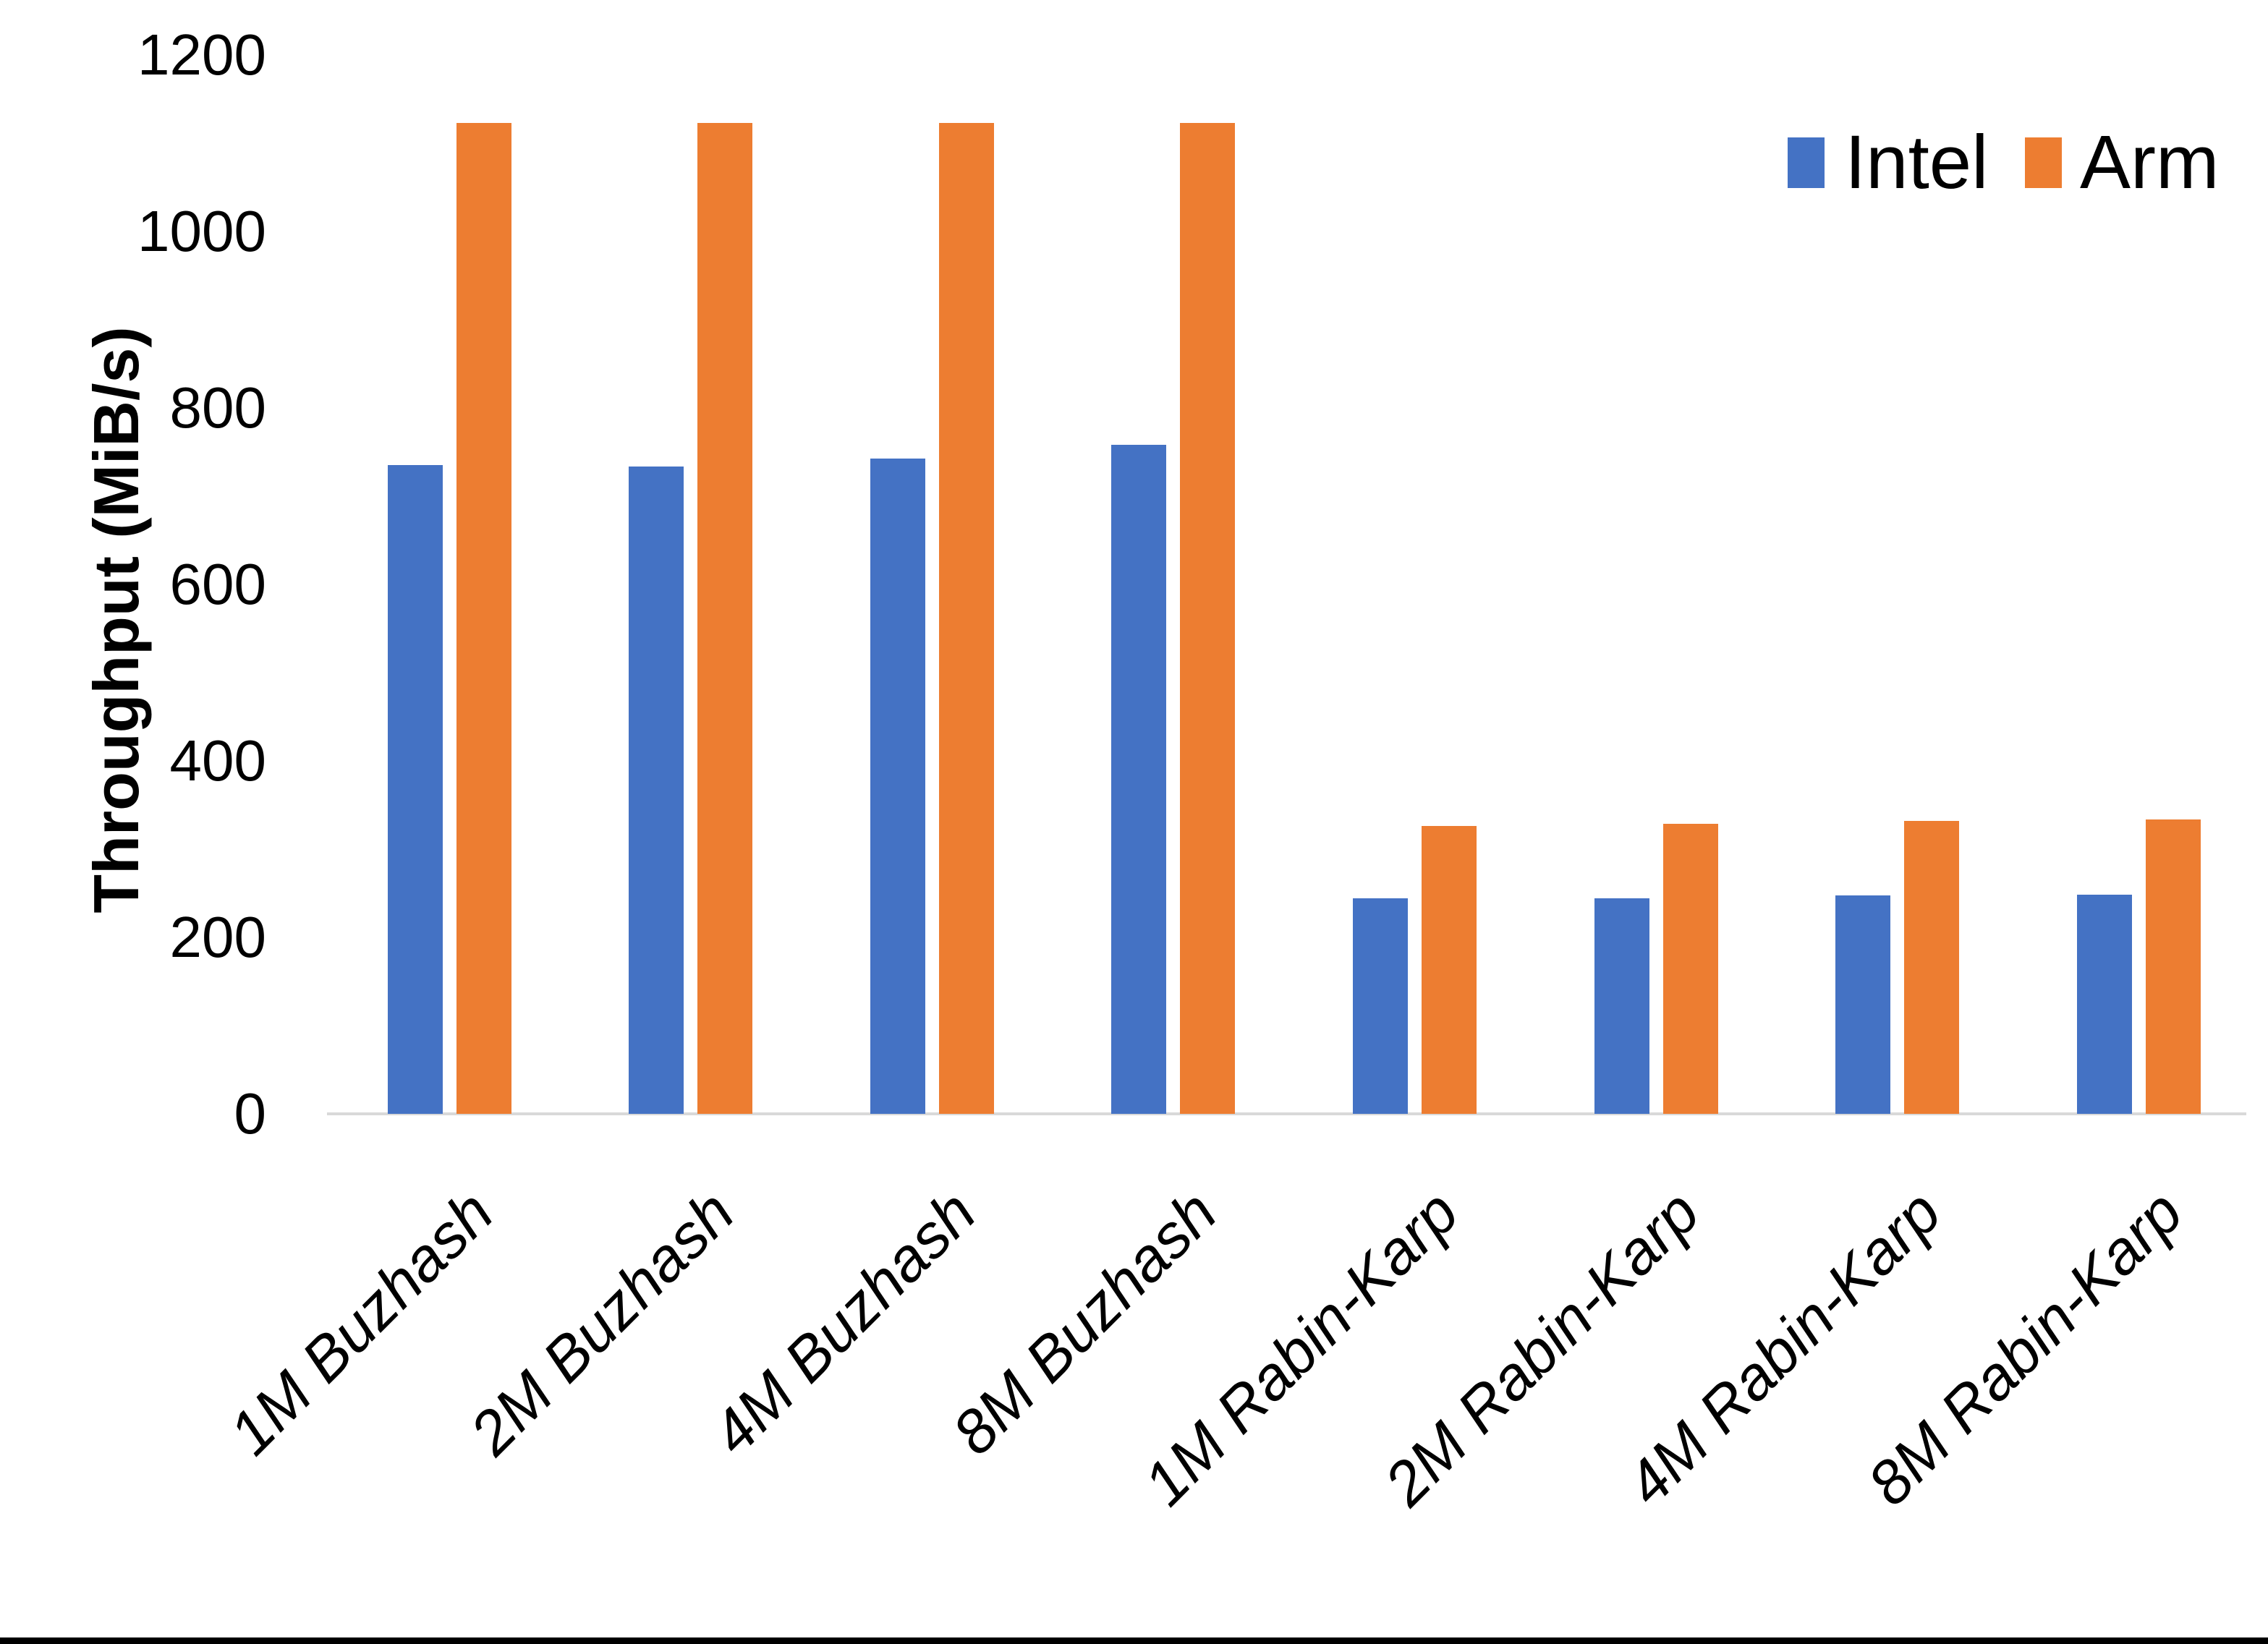  Describe the element at coordinates (1208, 618) in the screenshot. I see `bar-arm-8m-buzhash` at that location.